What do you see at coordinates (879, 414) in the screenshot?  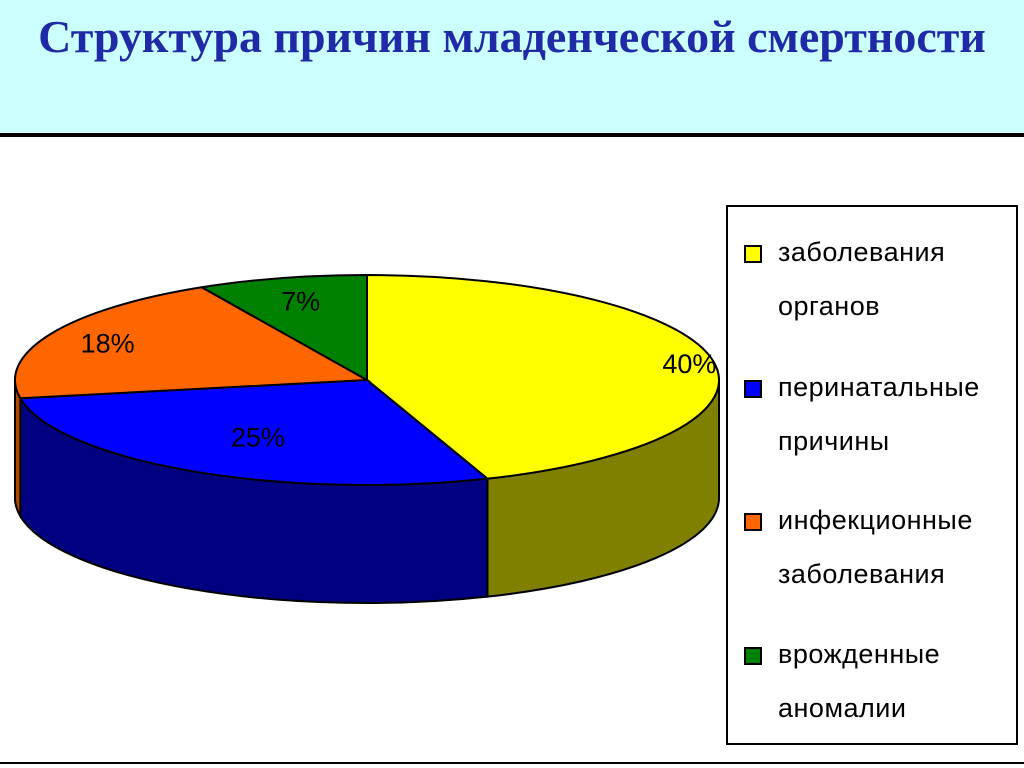 I see `legend-label-1: перинатальные причины` at bounding box center [879, 414].